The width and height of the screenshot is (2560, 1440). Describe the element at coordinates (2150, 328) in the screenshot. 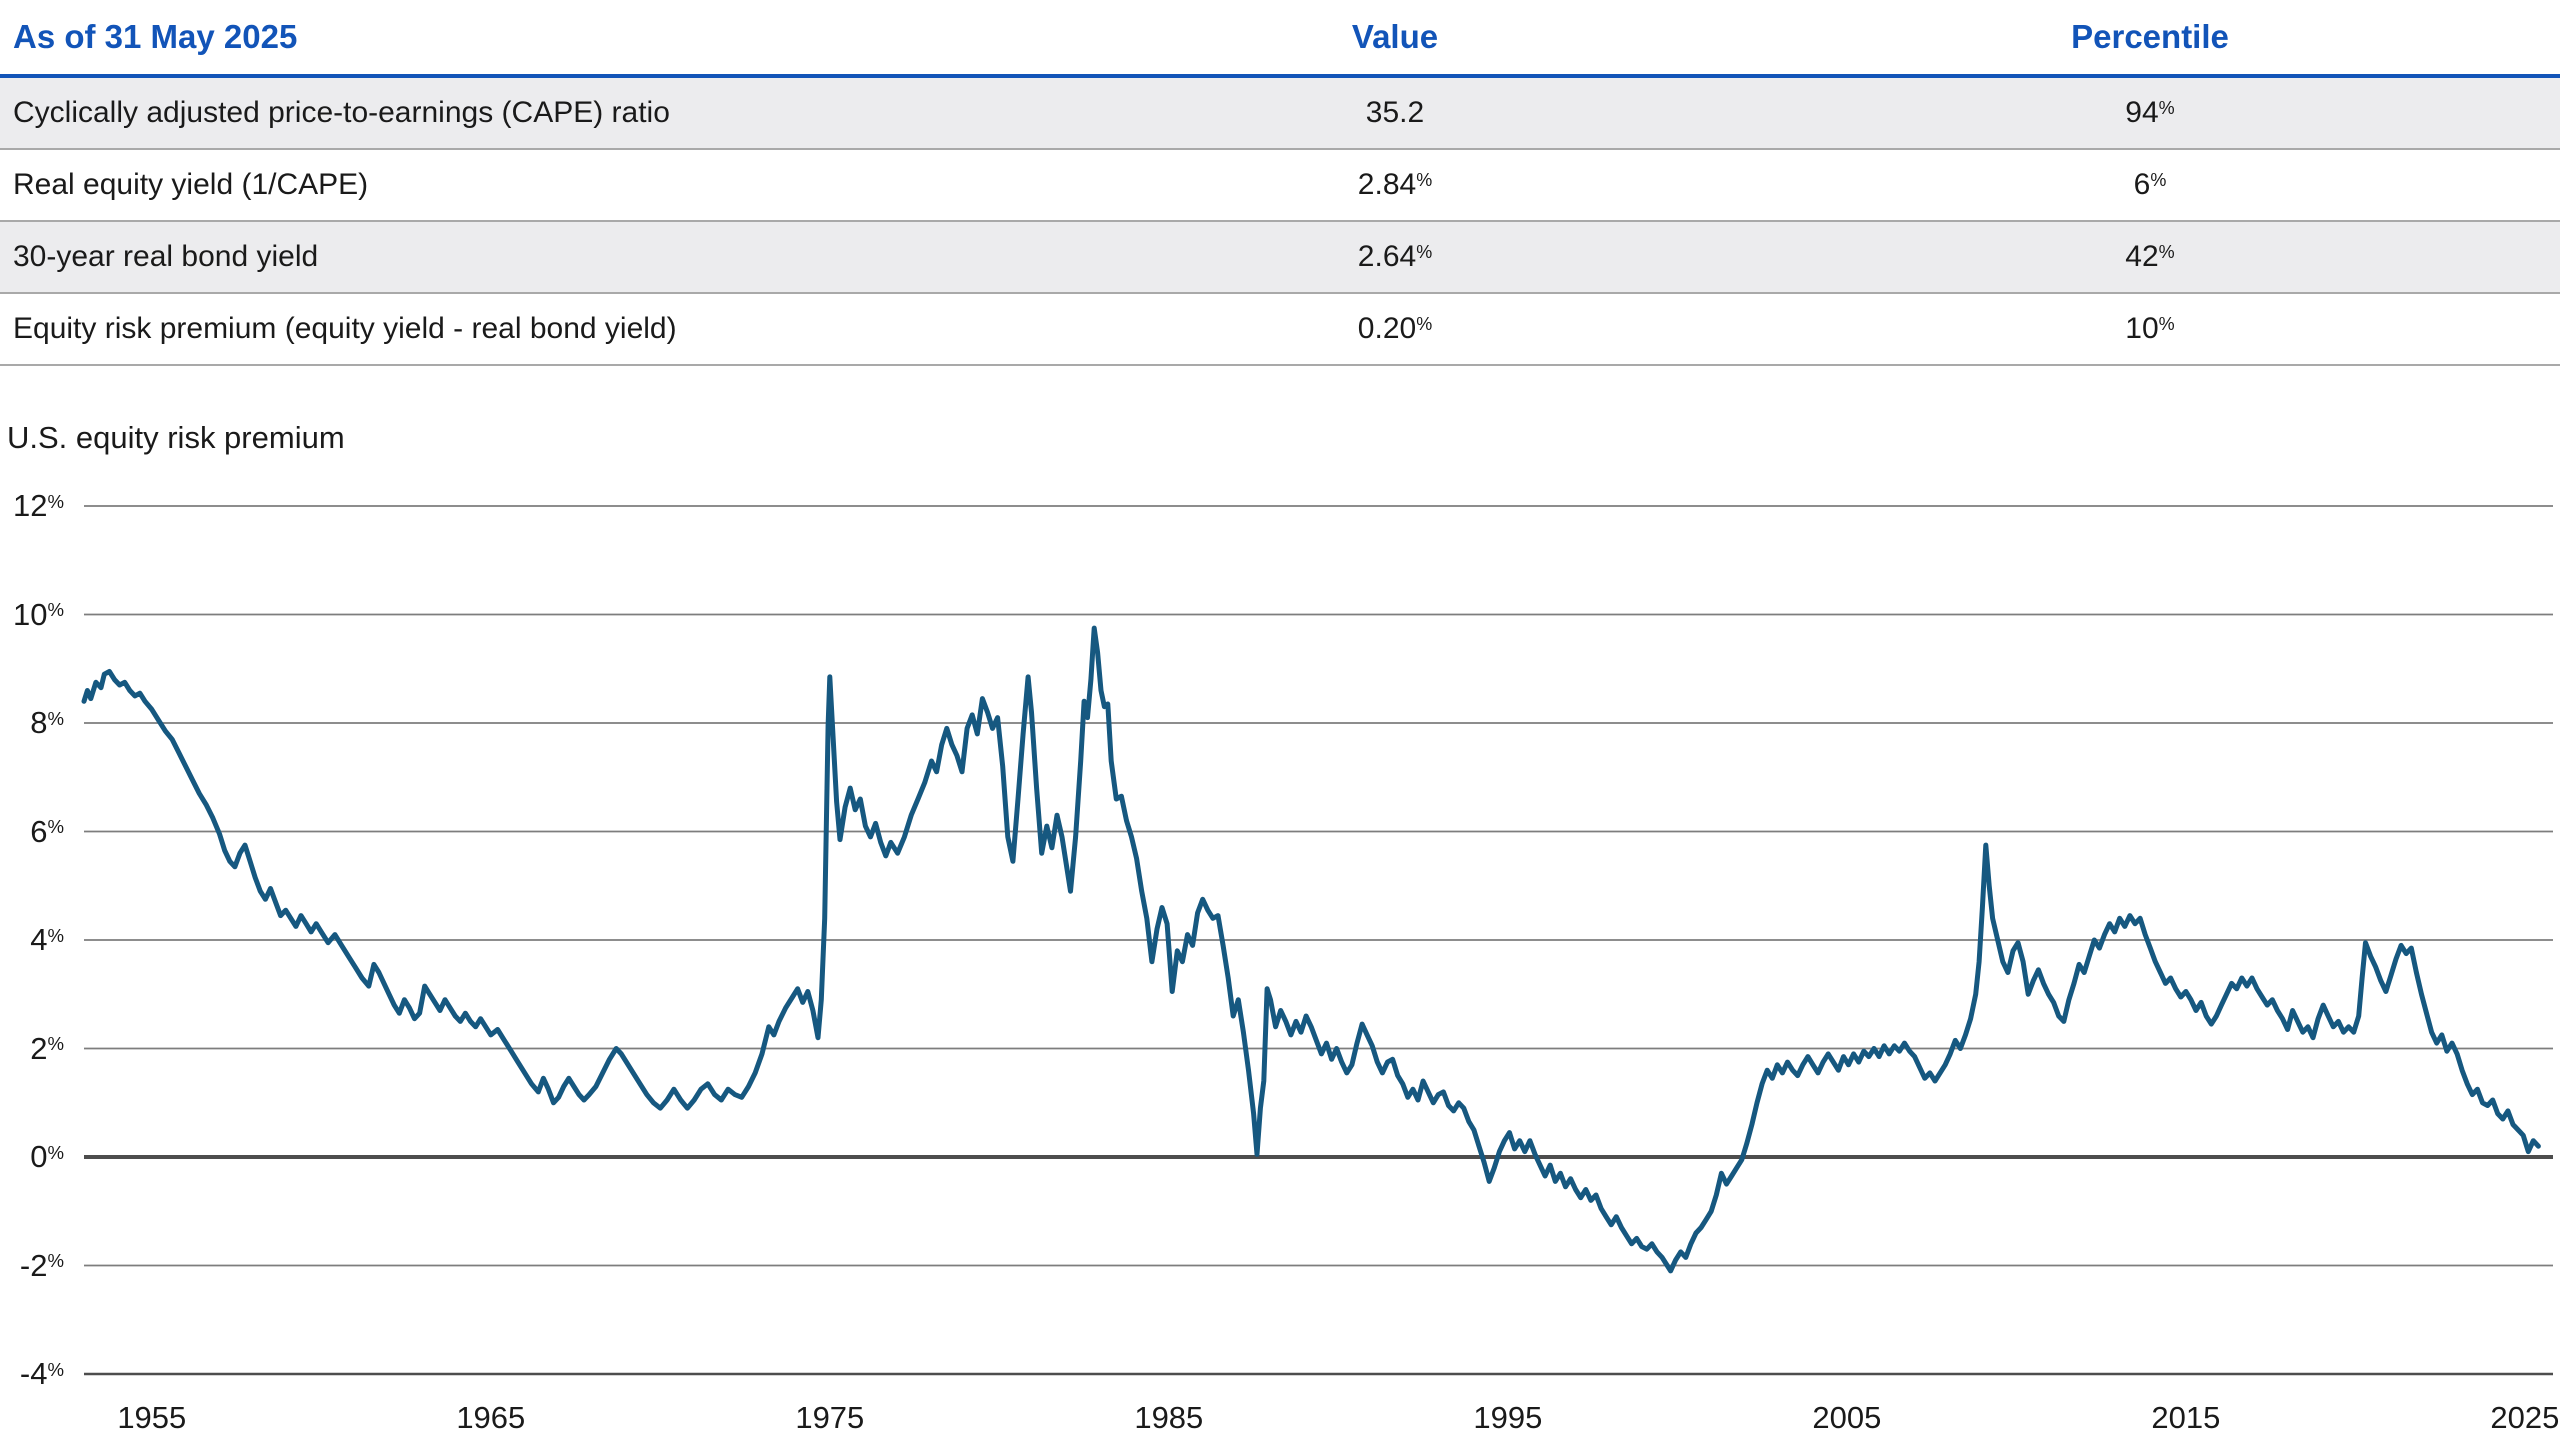

I see `row-percentile: 10%` at that location.